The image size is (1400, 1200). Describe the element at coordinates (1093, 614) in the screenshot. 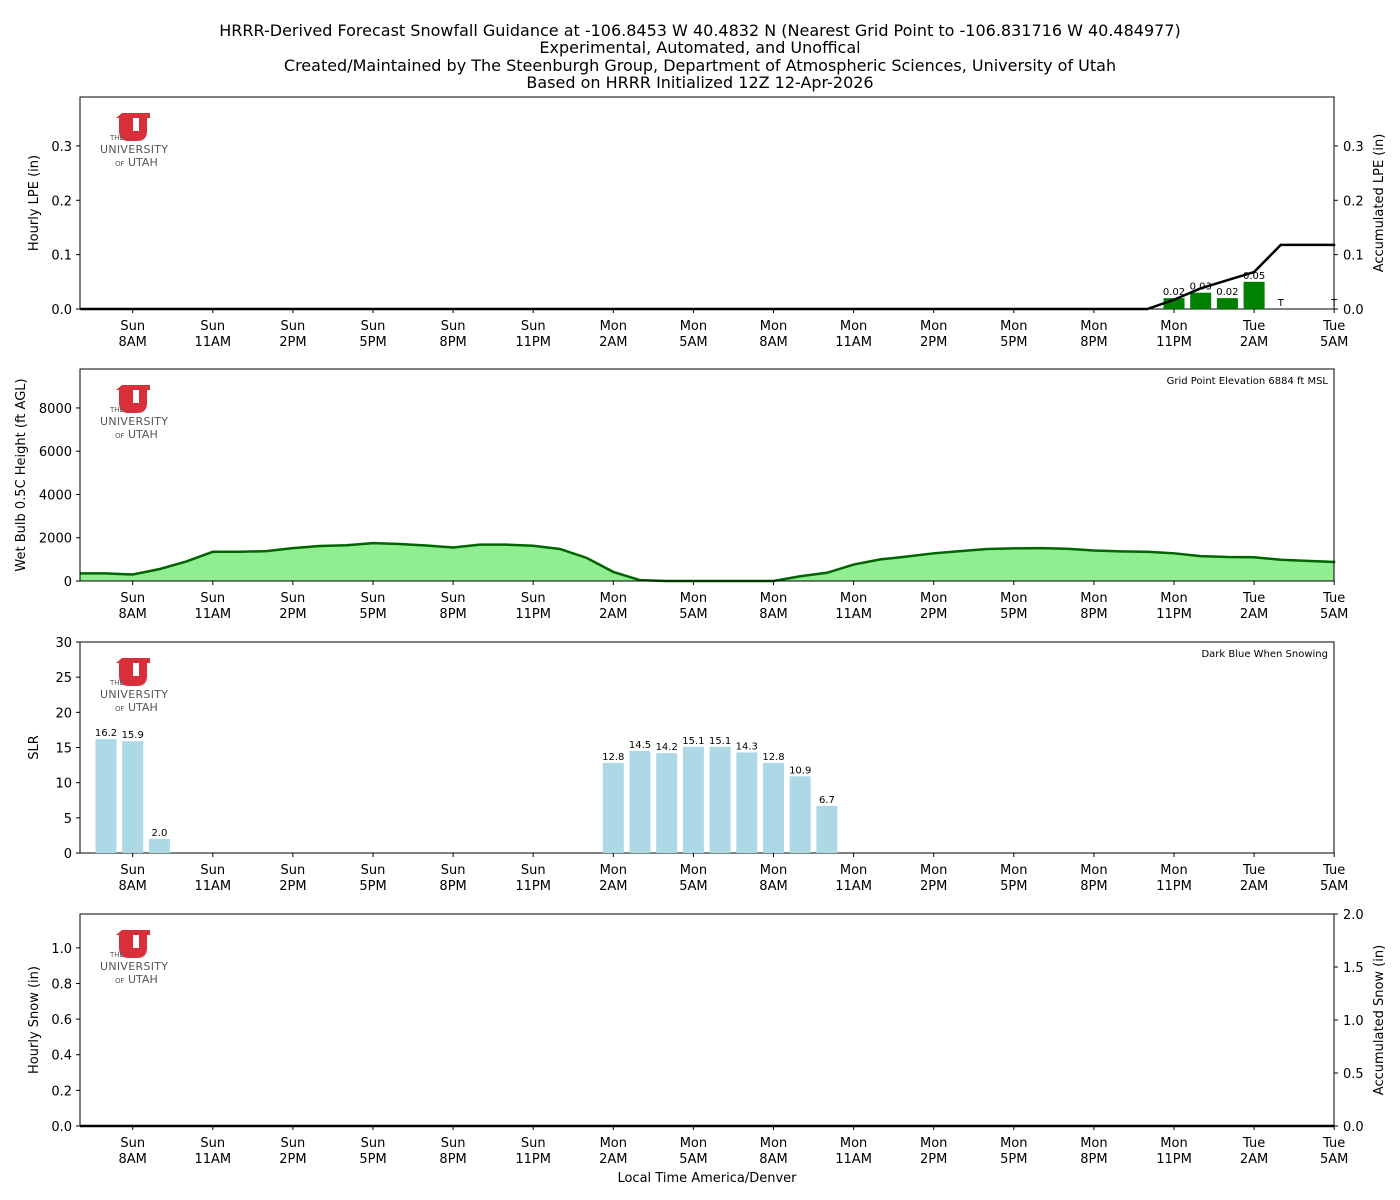

I see `x-tick-time-wetbulb: 8PM` at that location.